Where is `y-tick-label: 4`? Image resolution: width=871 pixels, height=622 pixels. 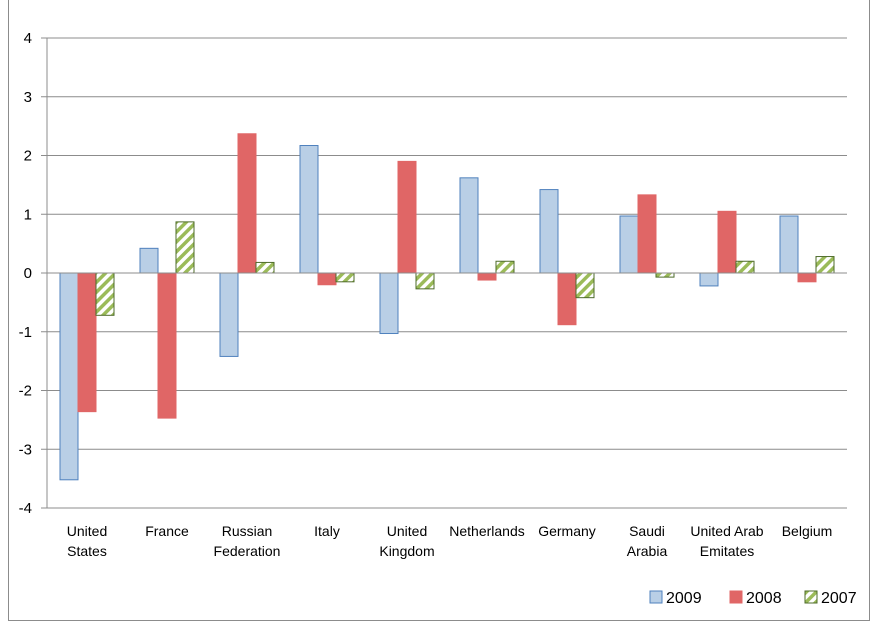 y-tick-label: 4 is located at coordinates (28, 38).